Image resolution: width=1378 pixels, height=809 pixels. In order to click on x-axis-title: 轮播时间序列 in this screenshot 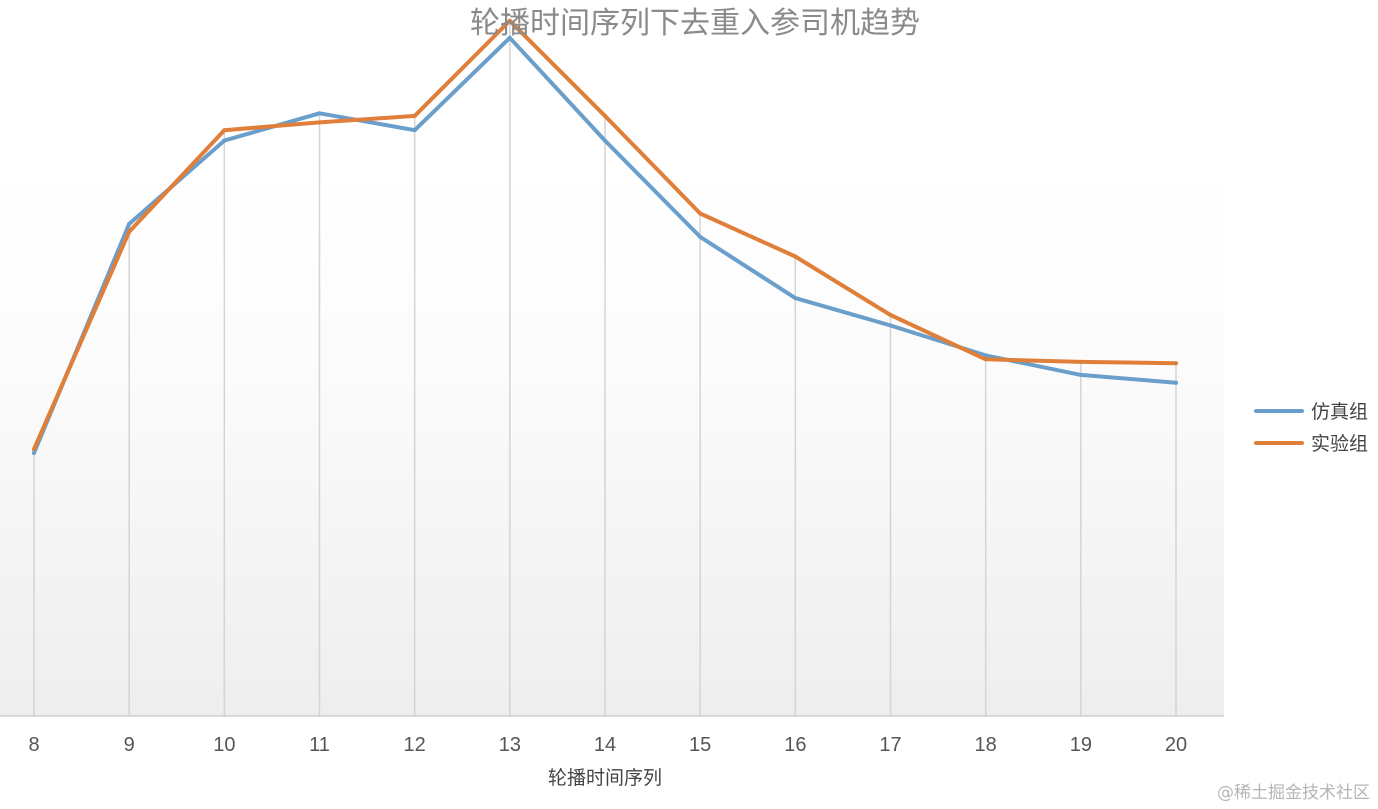, I will do `click(605, 778)`.